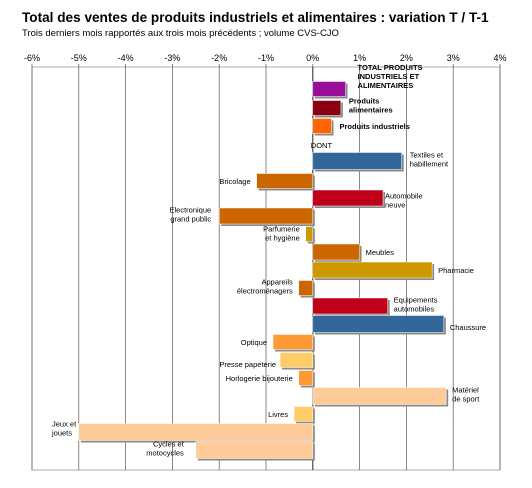 Image resolution: width=532 pixels, height=488 pixels. Describe the element at coordinates (247, 364) in the screenshot. I see `category-label: Presse papeterie` at that location.